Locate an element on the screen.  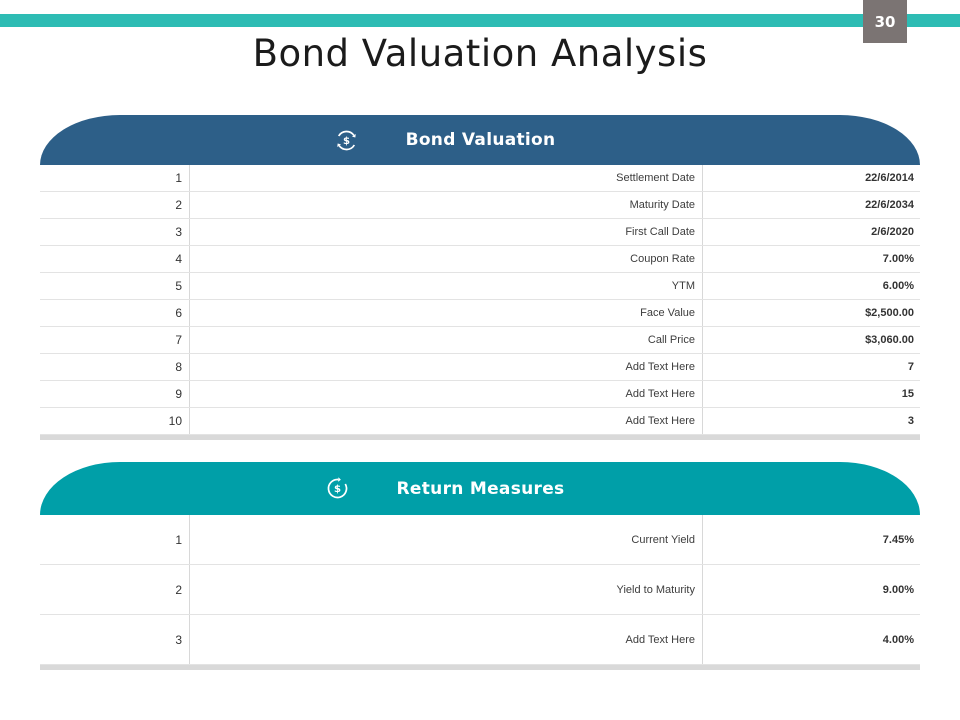
row-value: $3,060.00 is located at coordinates (889, 340).